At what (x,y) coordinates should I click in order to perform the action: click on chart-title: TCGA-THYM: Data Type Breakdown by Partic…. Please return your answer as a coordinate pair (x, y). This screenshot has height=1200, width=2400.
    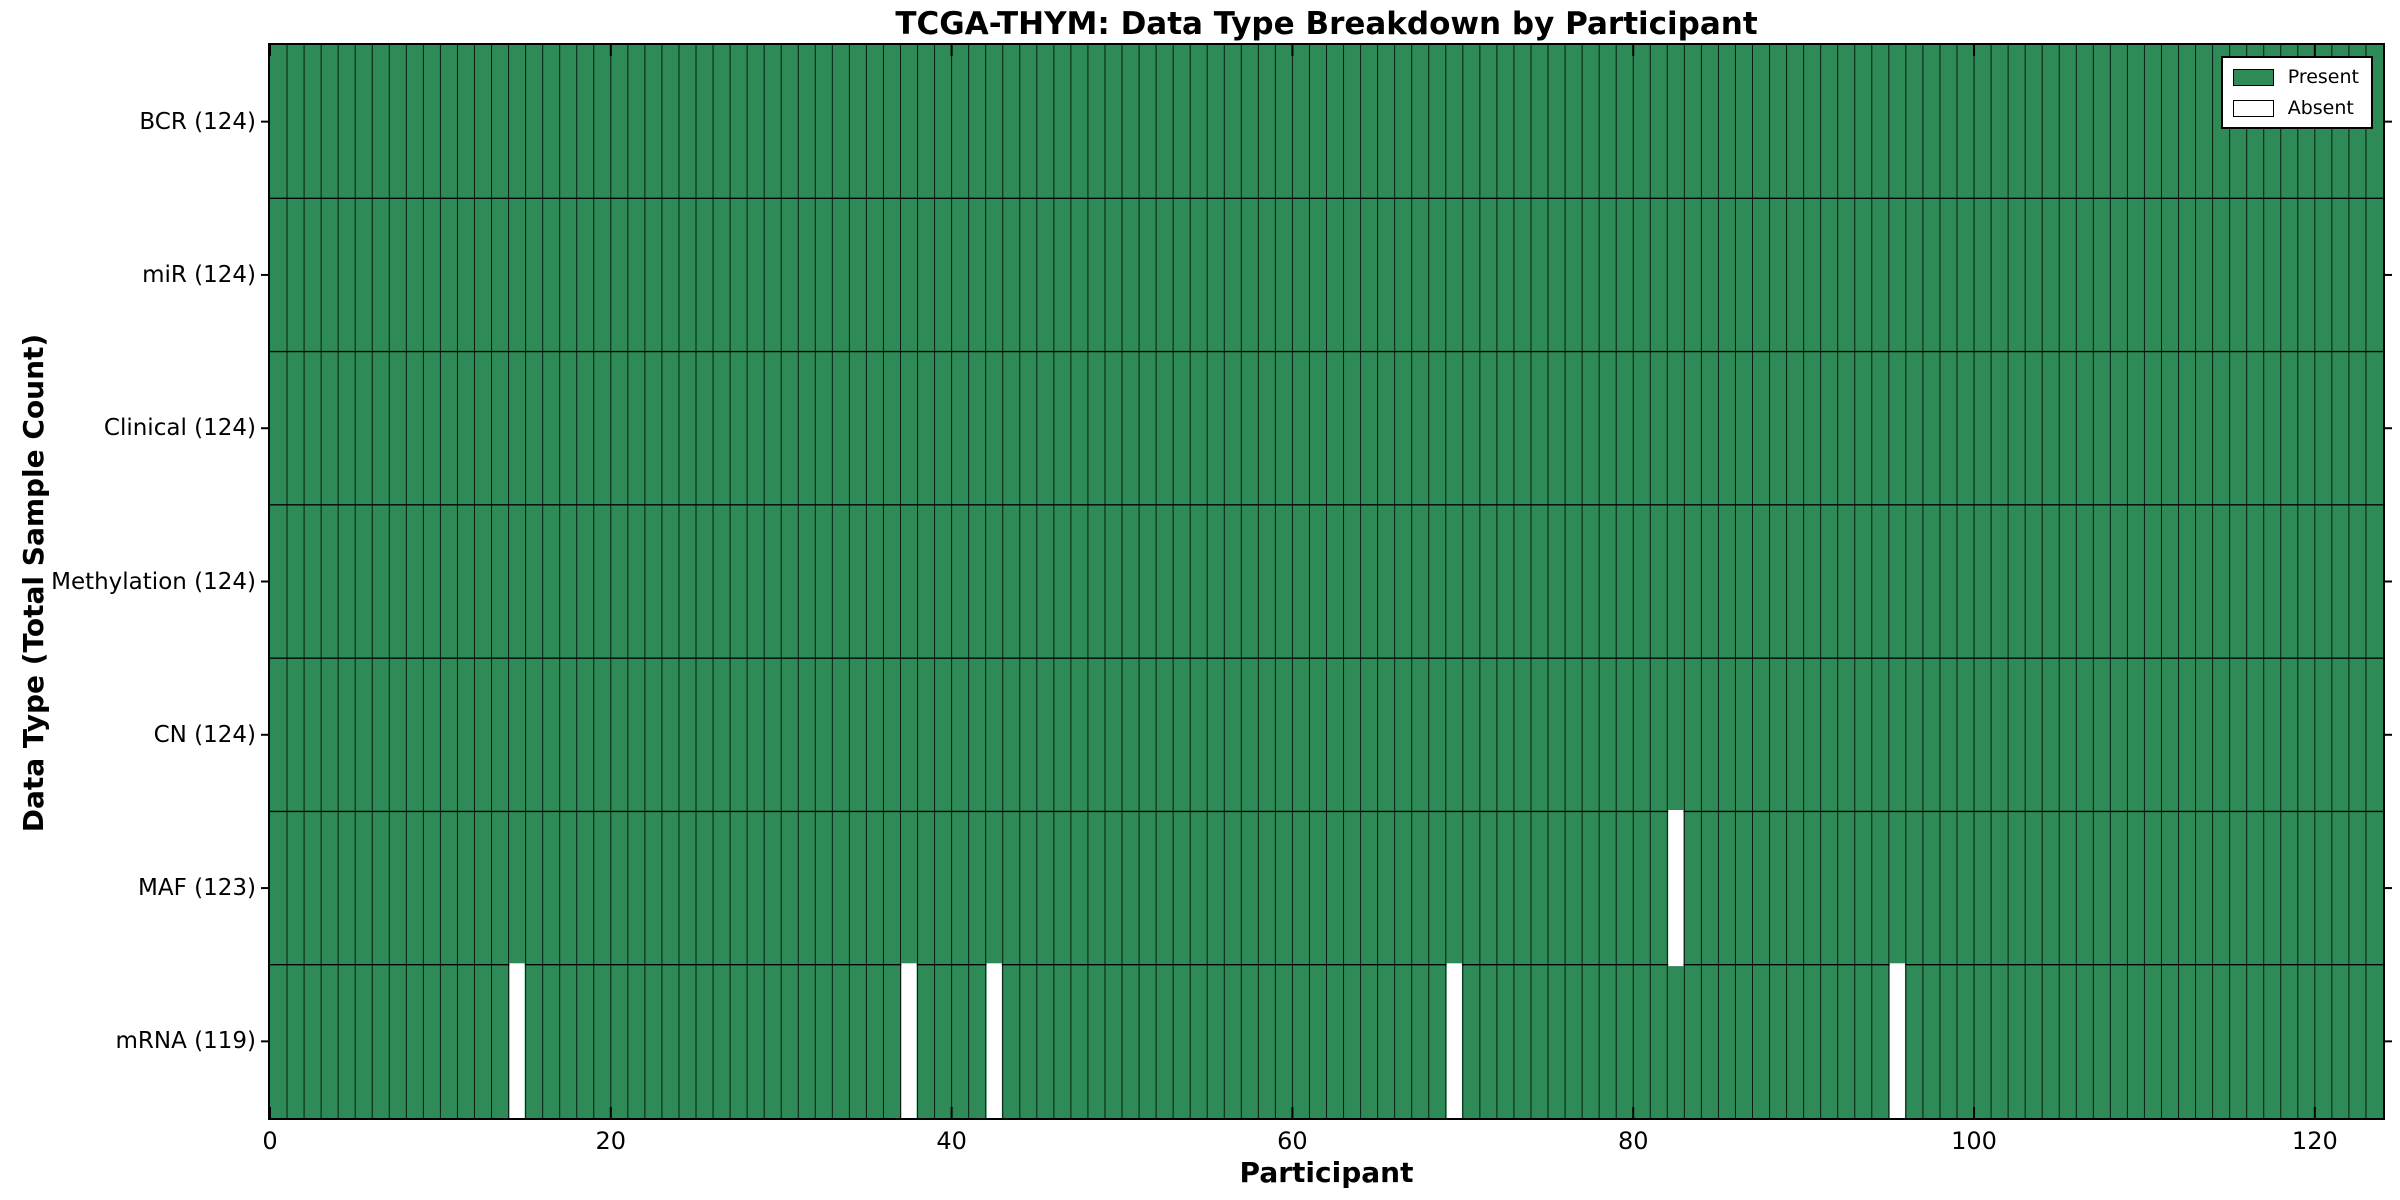
    Looking at the image, I should click on (1326, 24).